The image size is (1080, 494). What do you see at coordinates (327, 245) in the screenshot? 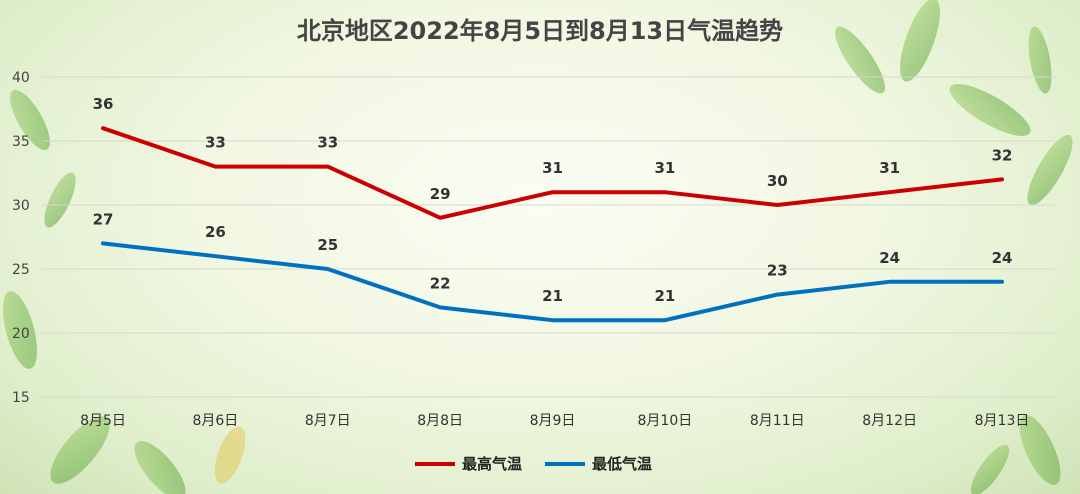
I see `data-label: 25` at bounding box center [327, 245].